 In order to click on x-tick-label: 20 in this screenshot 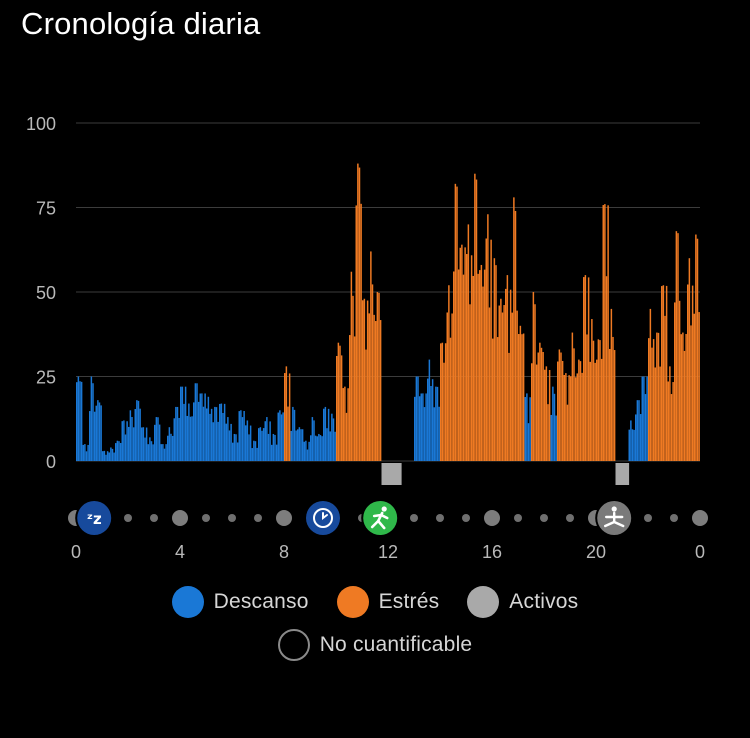, I will do `click(596, 552)`.